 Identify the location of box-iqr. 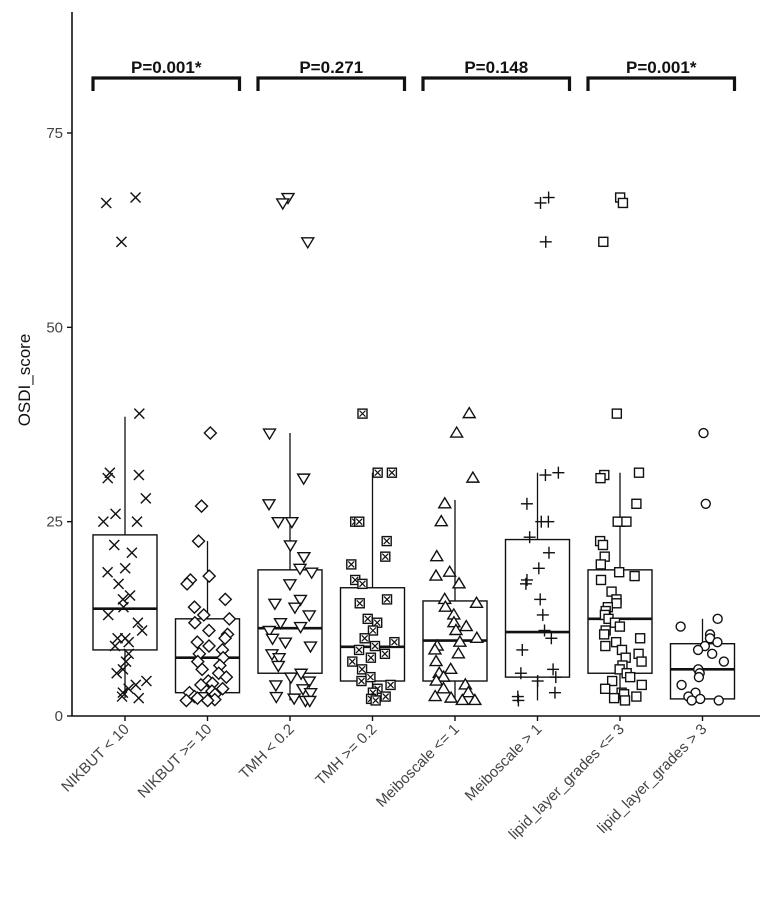
(537, 608).